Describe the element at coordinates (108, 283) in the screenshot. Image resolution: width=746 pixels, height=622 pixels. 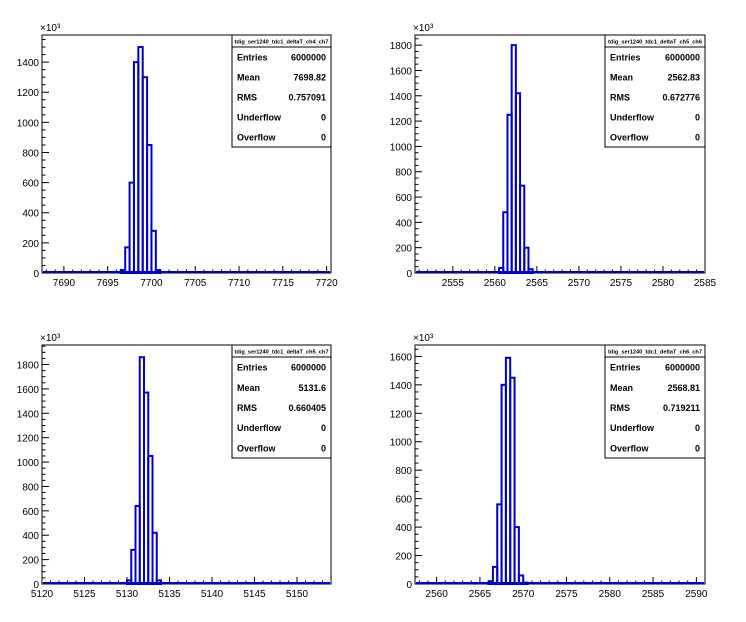
I see `x-tick-label: 7695` at that location.